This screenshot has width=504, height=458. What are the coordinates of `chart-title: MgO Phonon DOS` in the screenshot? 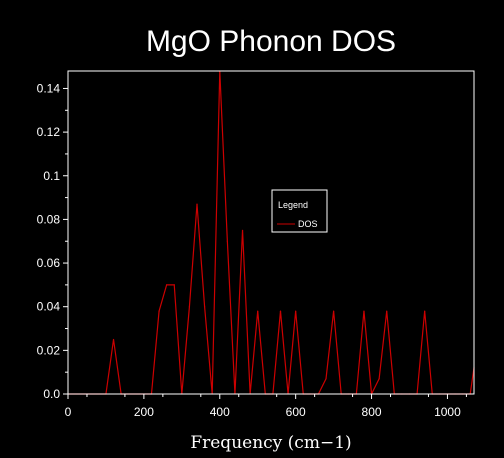 It's located at (271, 41).